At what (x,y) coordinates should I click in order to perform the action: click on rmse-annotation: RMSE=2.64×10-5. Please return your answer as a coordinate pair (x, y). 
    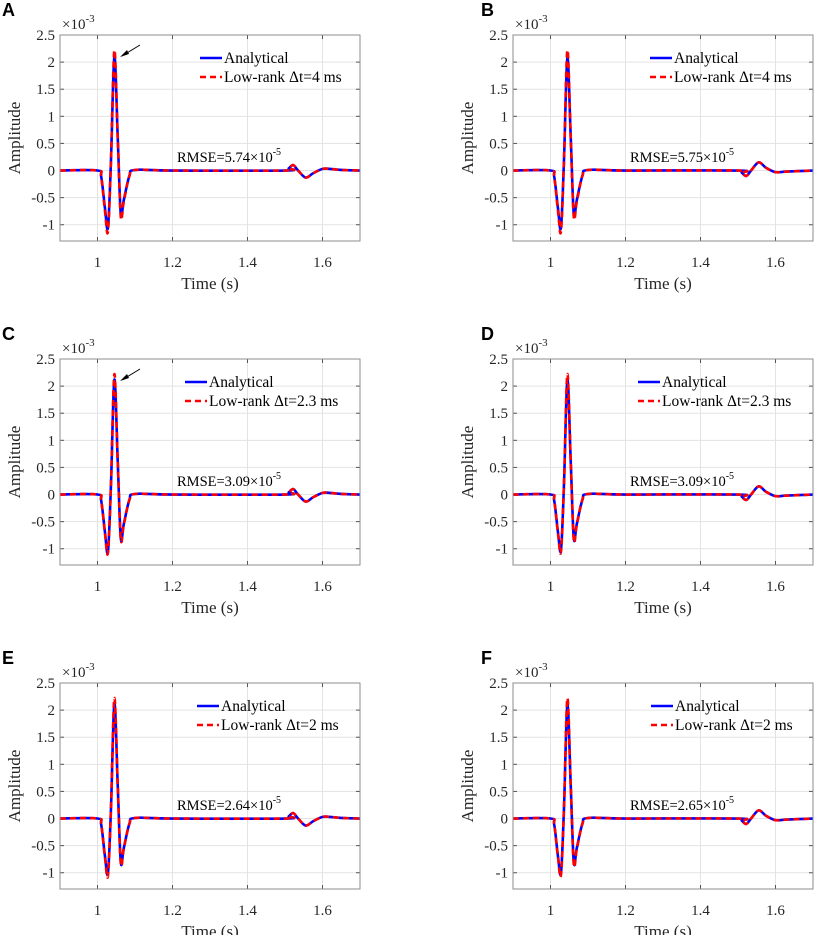
    Looking at the image, I should click on (229, 804).